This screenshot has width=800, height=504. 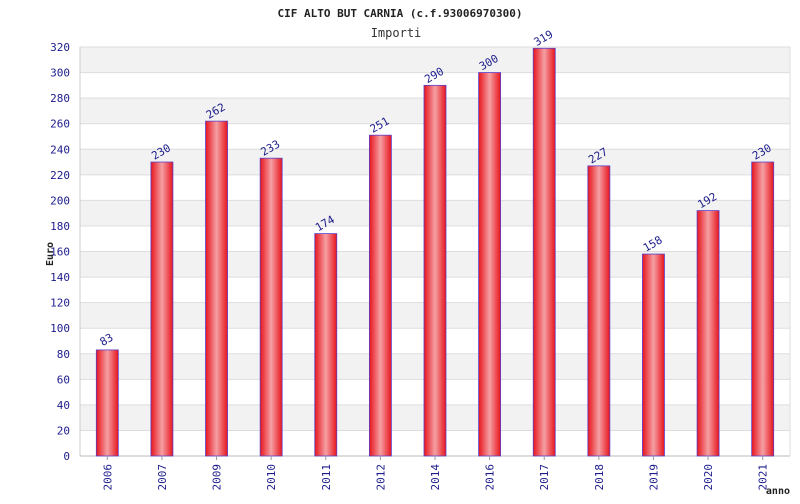 What do you see at coordinates (63, 430) in the screenshot?
I see `y-tick-label: 20` at bounding box center [63, 430].